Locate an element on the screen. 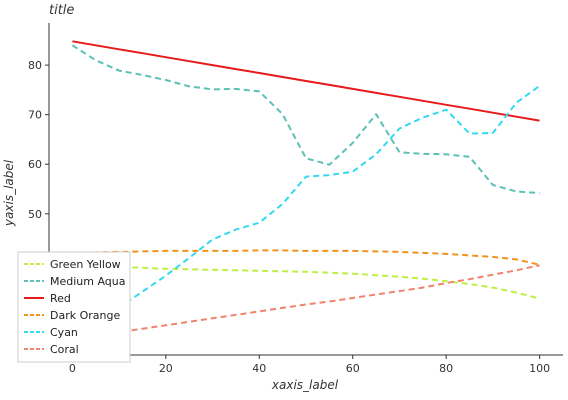 The width and height of the screenshot is (568, 400). chart-title: title is located at coordinates (61, 10).